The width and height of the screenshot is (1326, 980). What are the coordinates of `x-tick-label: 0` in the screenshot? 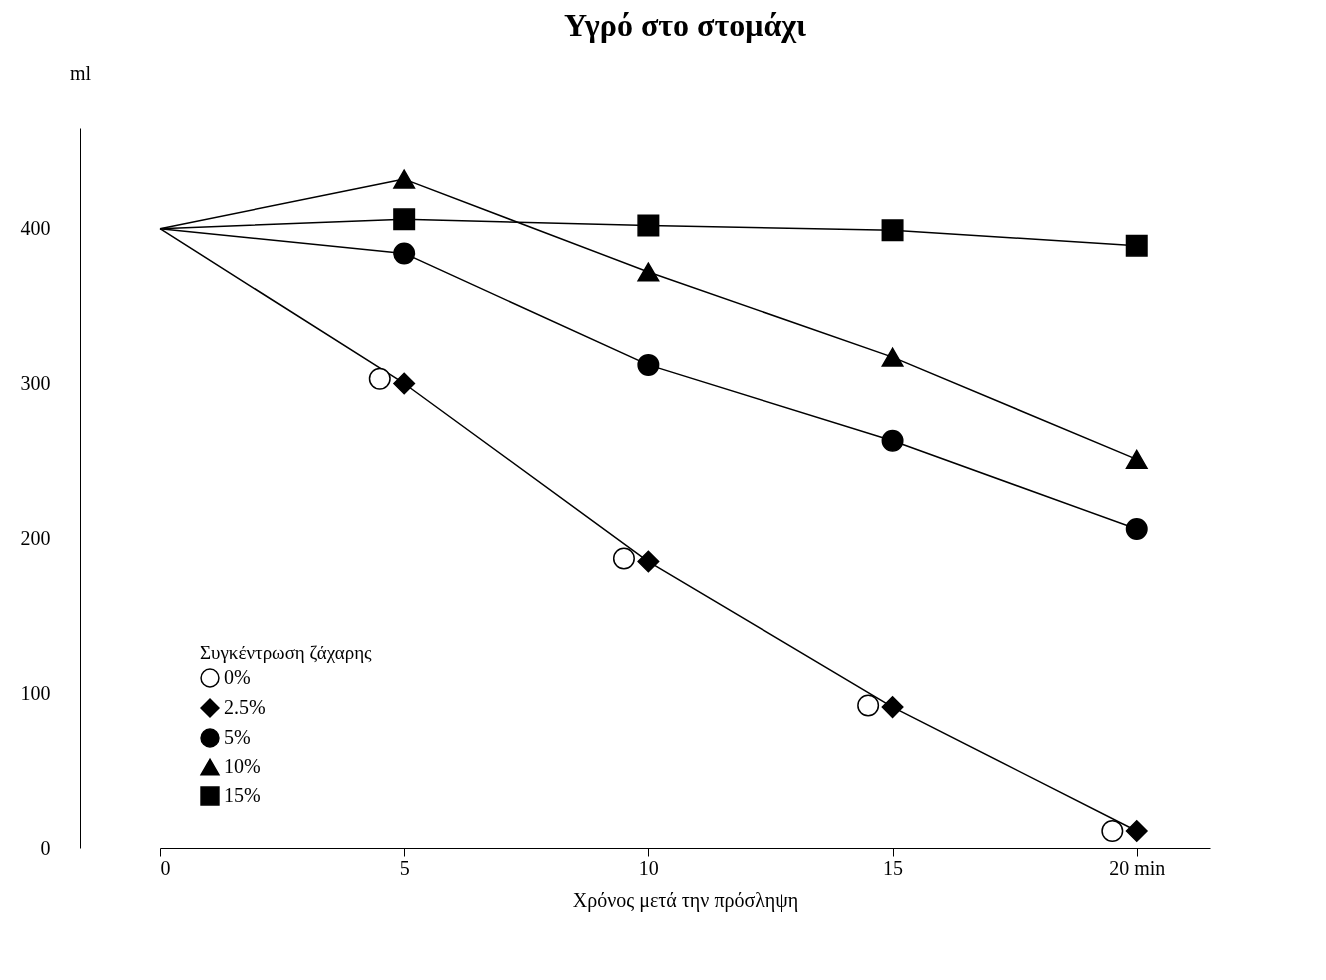 It's located at (165, 867).